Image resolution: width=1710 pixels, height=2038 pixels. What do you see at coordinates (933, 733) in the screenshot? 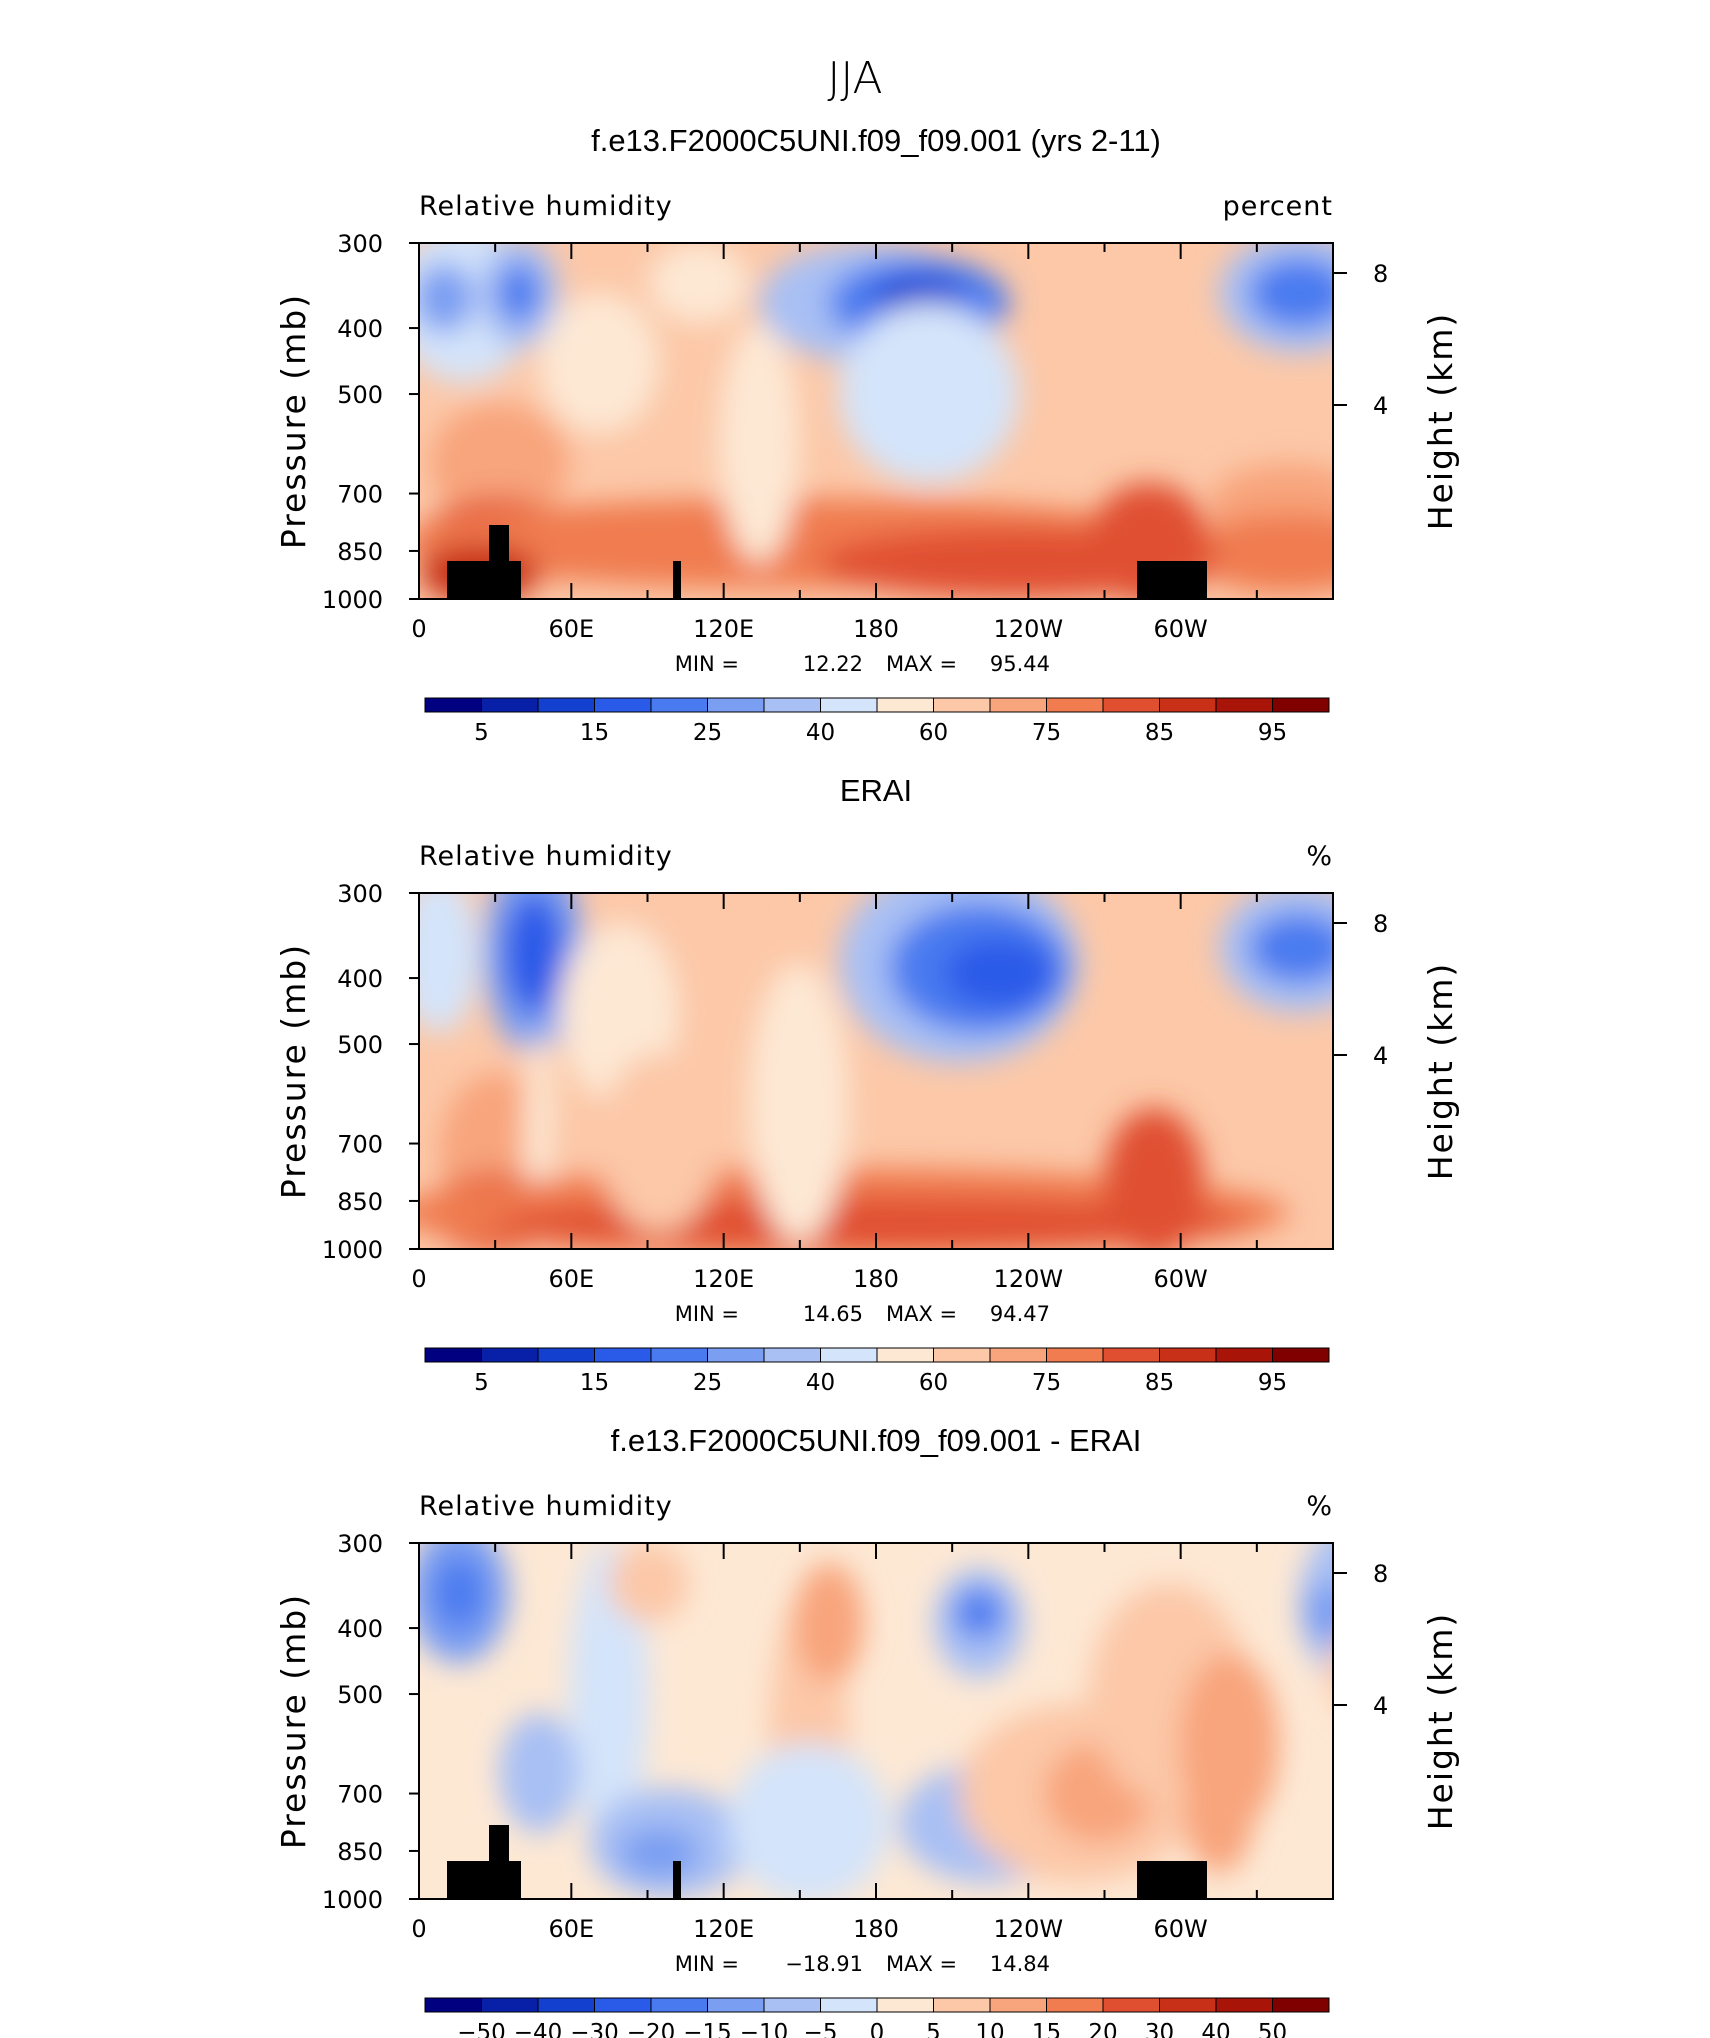
I see `colorbar-tick-label: 60` at bounding box center [933, 733].